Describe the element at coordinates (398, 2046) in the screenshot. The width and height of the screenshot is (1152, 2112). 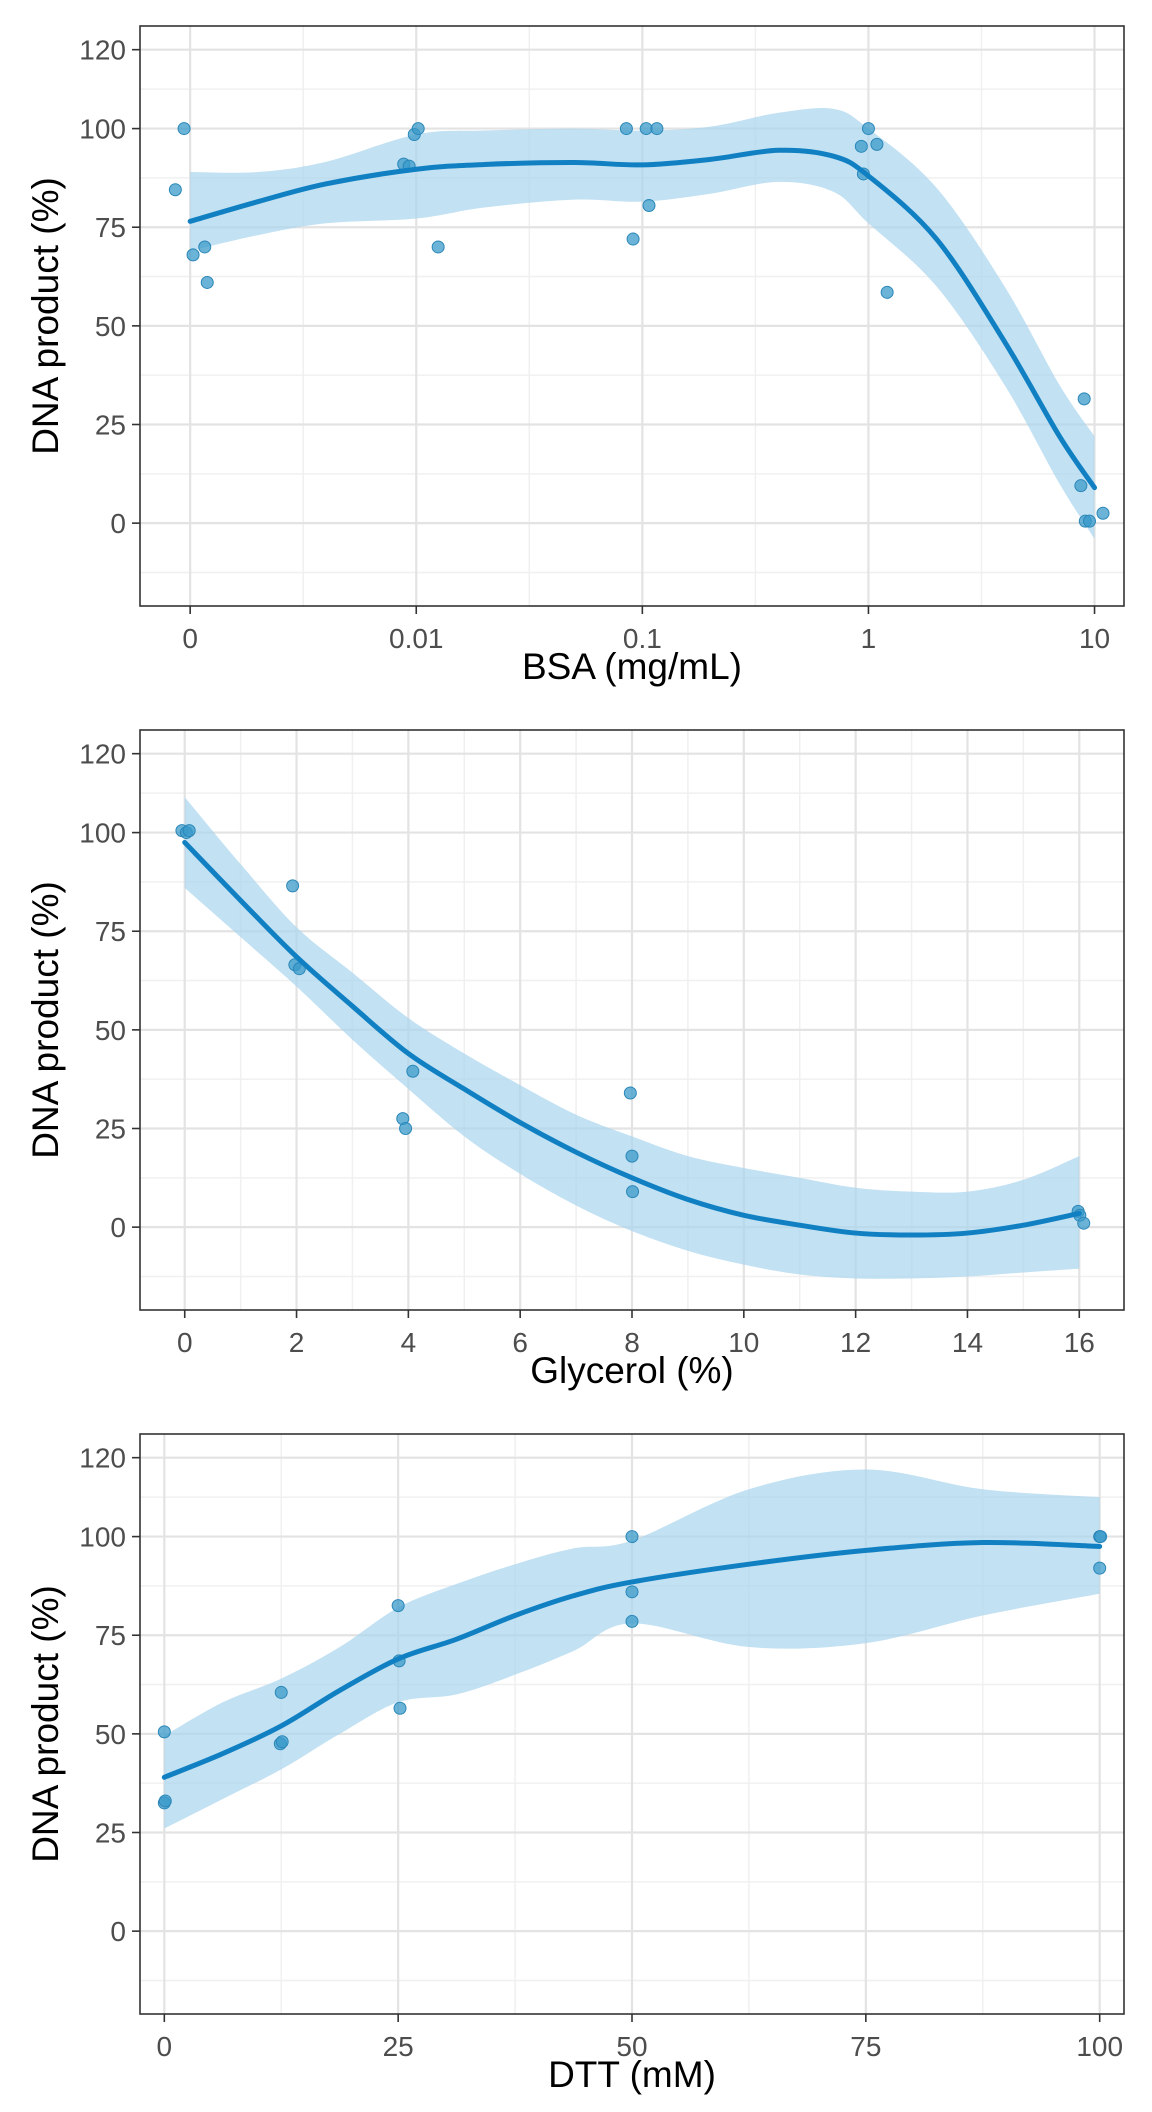
I see `x-tick-label: 25` at that location.